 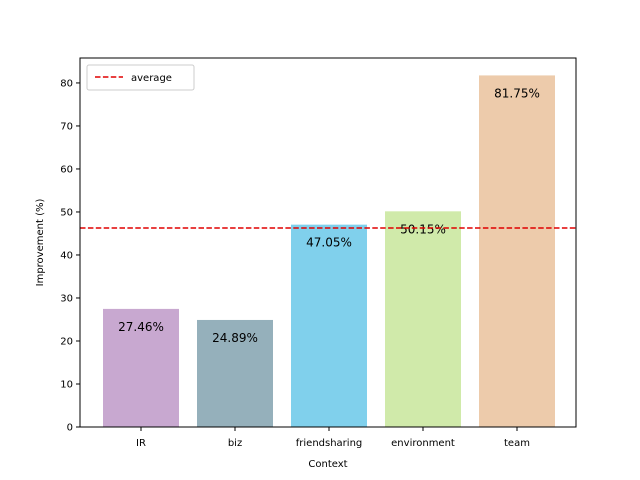 What do you see at coordinates (66, 126) in the screenshot?
I see `y-tick-label-70: 70` at bounding box center [66, 126].